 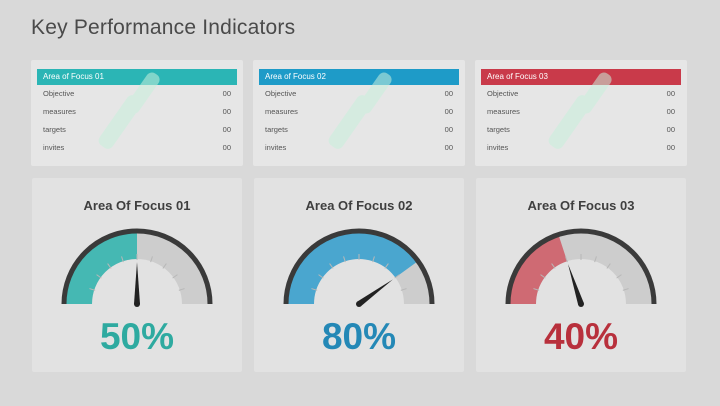 I want to click on gauge-percent-label: 80%, so click(x=359, y=336).